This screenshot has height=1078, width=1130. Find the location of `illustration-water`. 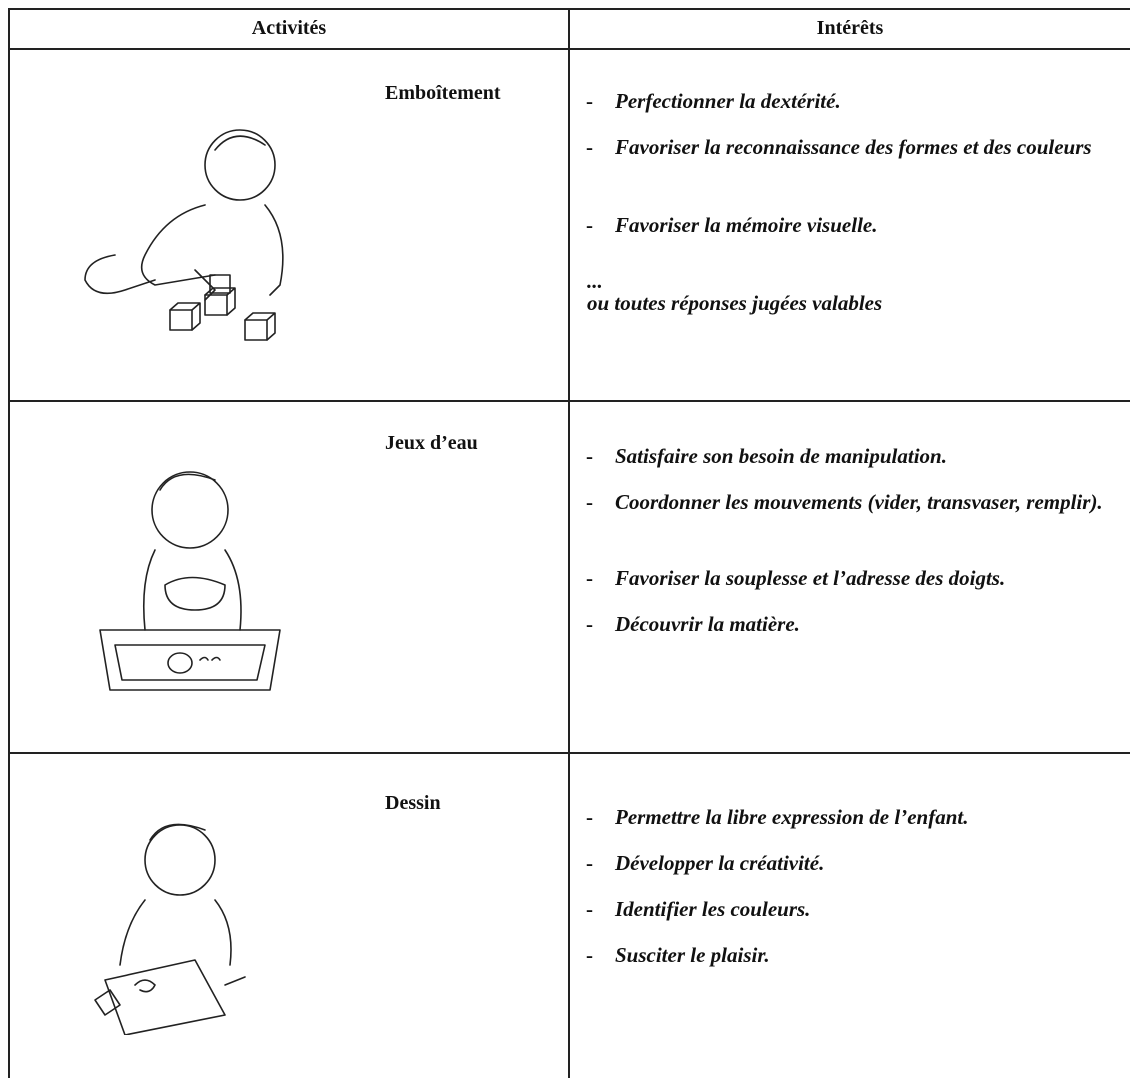

illustration-water is located at coordinates (190, 581).